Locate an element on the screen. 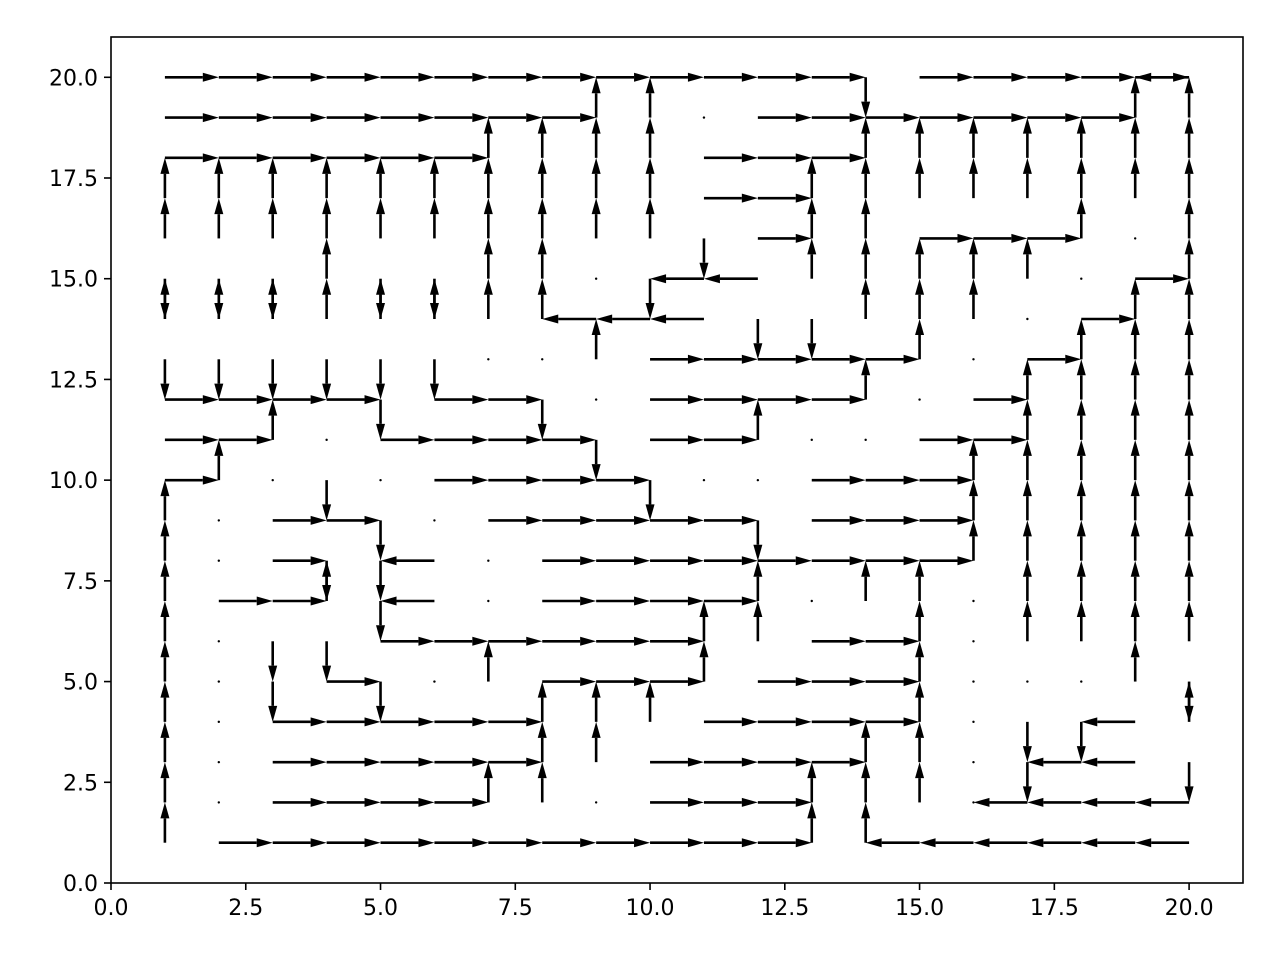 The image size is (1280, 960). x-tick-label: 10.0 is located at coordinates (650, 908).